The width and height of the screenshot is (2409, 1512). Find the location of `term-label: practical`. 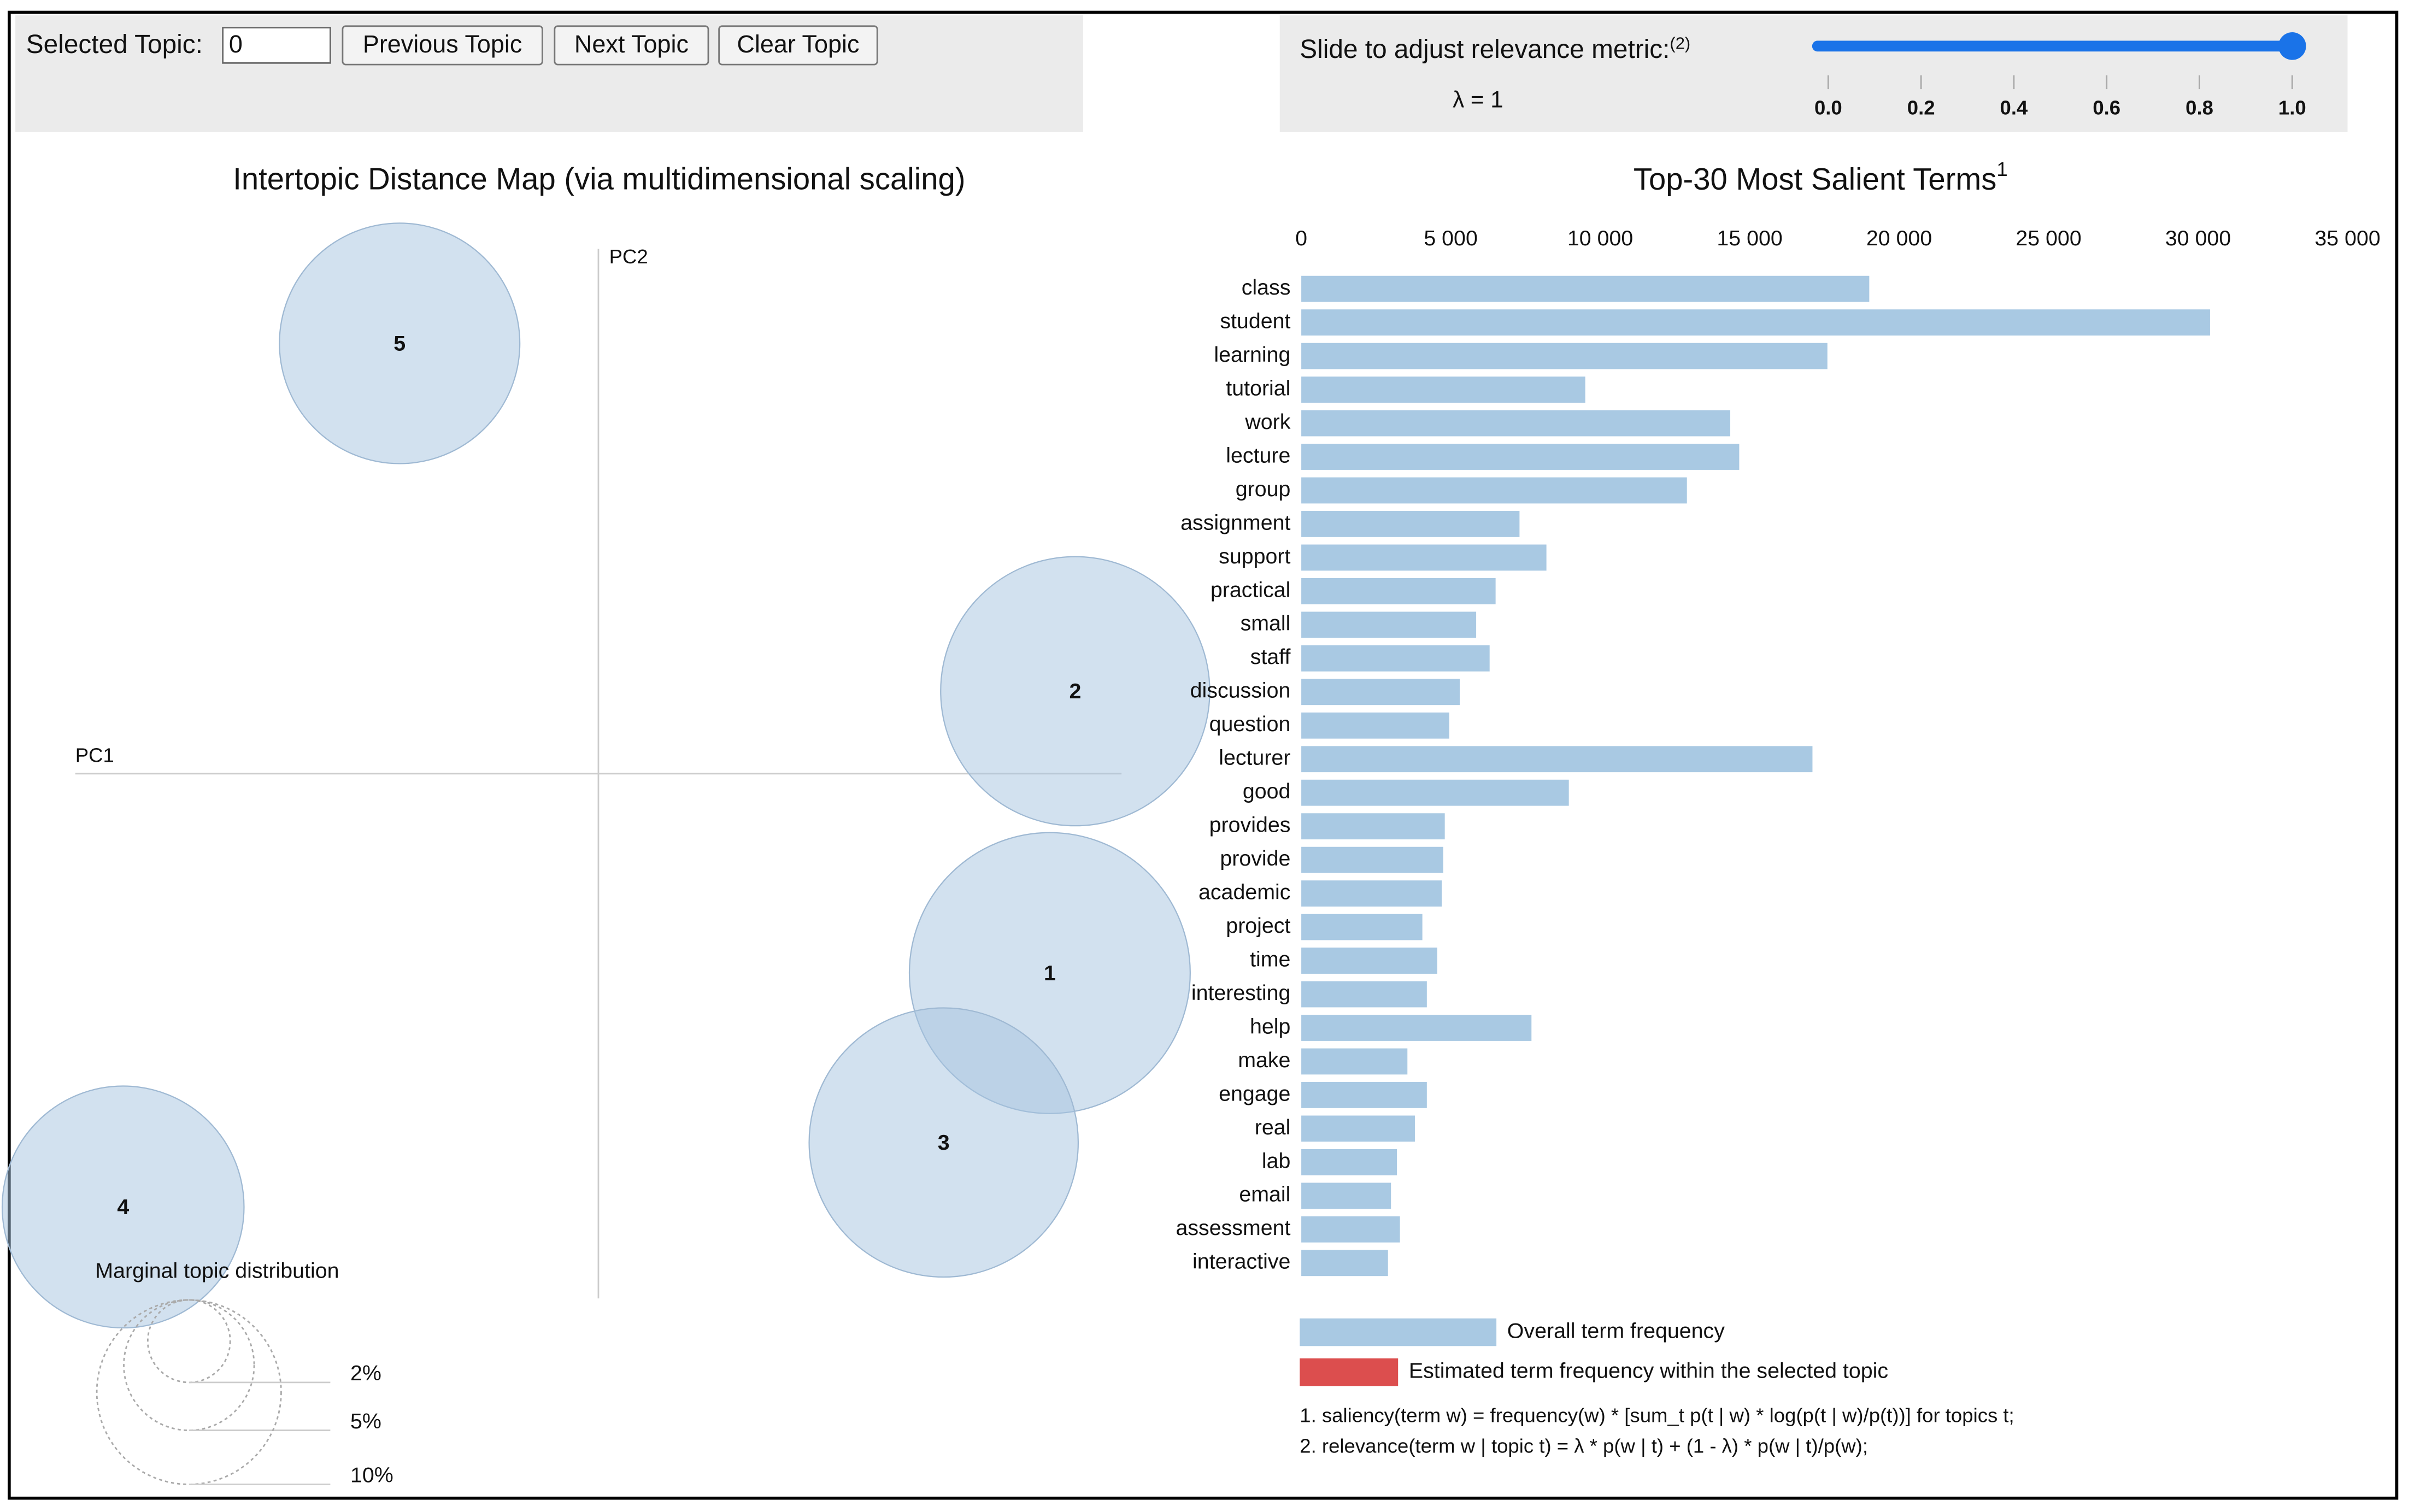

term-label: practical is located at coordinates (1251, 590).